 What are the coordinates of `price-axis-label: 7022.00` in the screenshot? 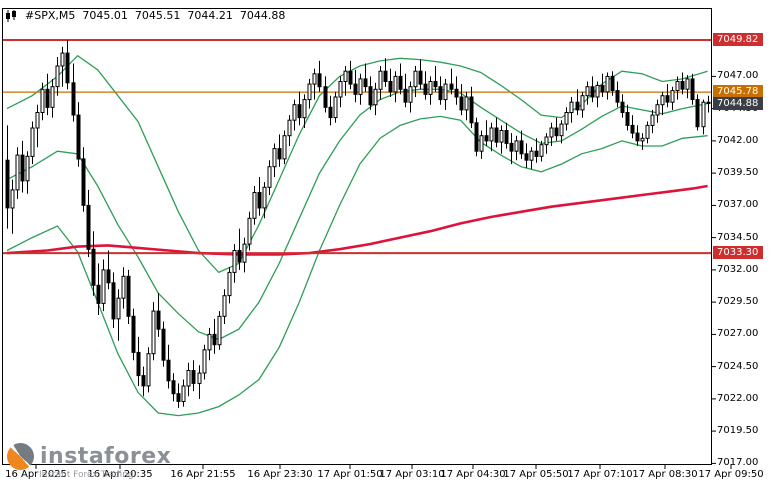 It's located at (738, 398).